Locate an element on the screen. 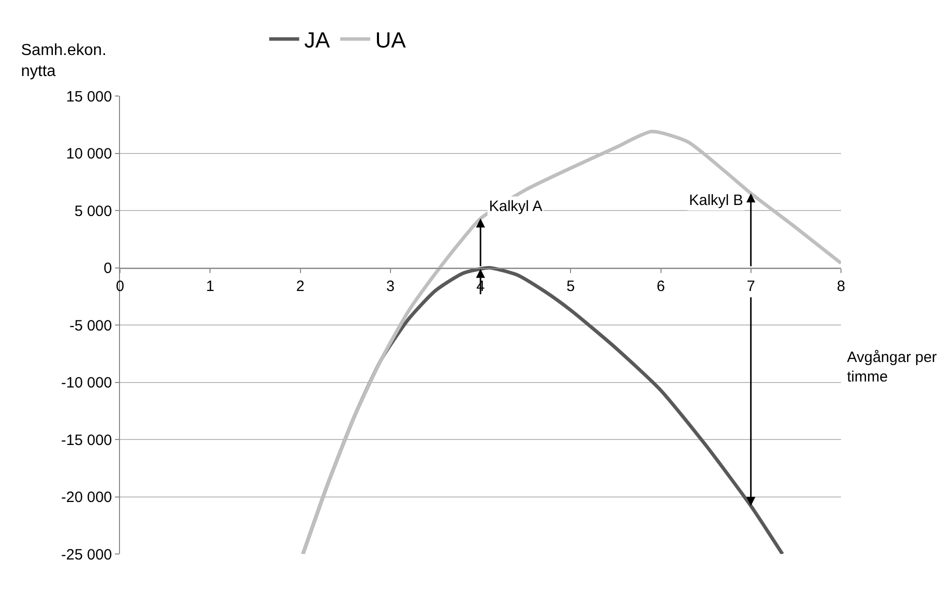  y-tick-label: 5 000 is located at coordinates (93, 211).